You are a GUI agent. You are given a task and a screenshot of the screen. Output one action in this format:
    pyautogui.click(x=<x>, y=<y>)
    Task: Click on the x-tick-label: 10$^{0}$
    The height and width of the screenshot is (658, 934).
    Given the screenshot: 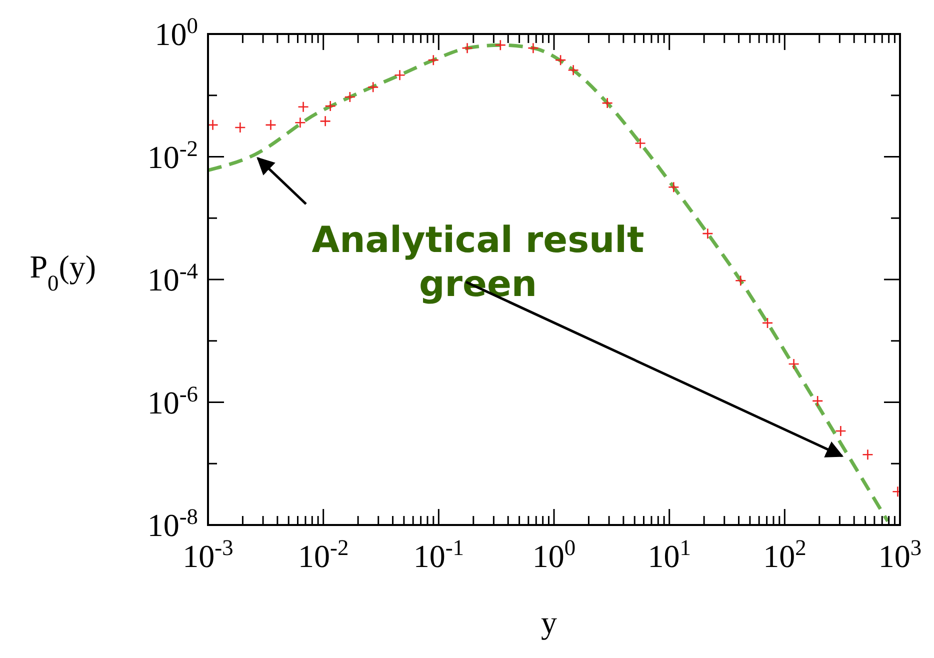 What is the action you would take?
    pyautogui.click(x=554, y=554)
    